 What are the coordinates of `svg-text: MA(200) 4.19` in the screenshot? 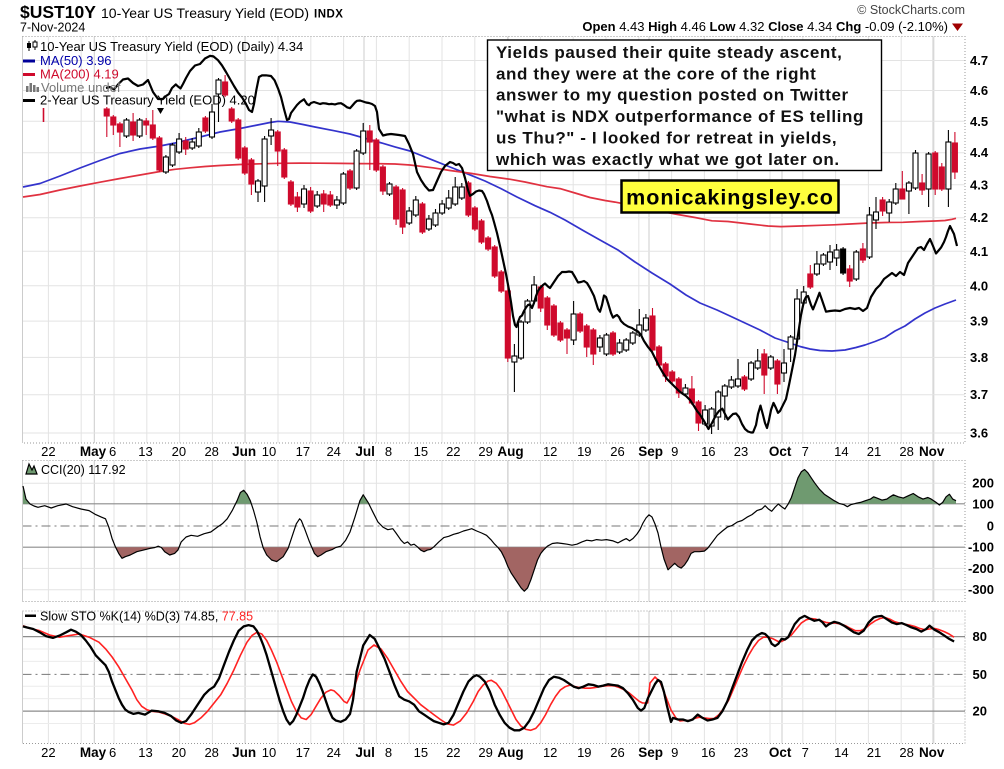 It's located at (79, 74).